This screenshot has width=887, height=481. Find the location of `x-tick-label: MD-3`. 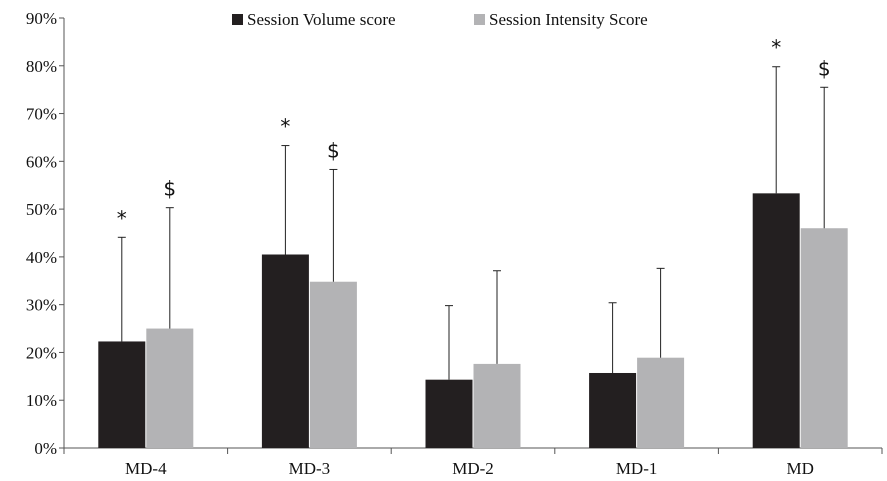

x-tick-label: MD-3 is located at coordinates (310, 468).